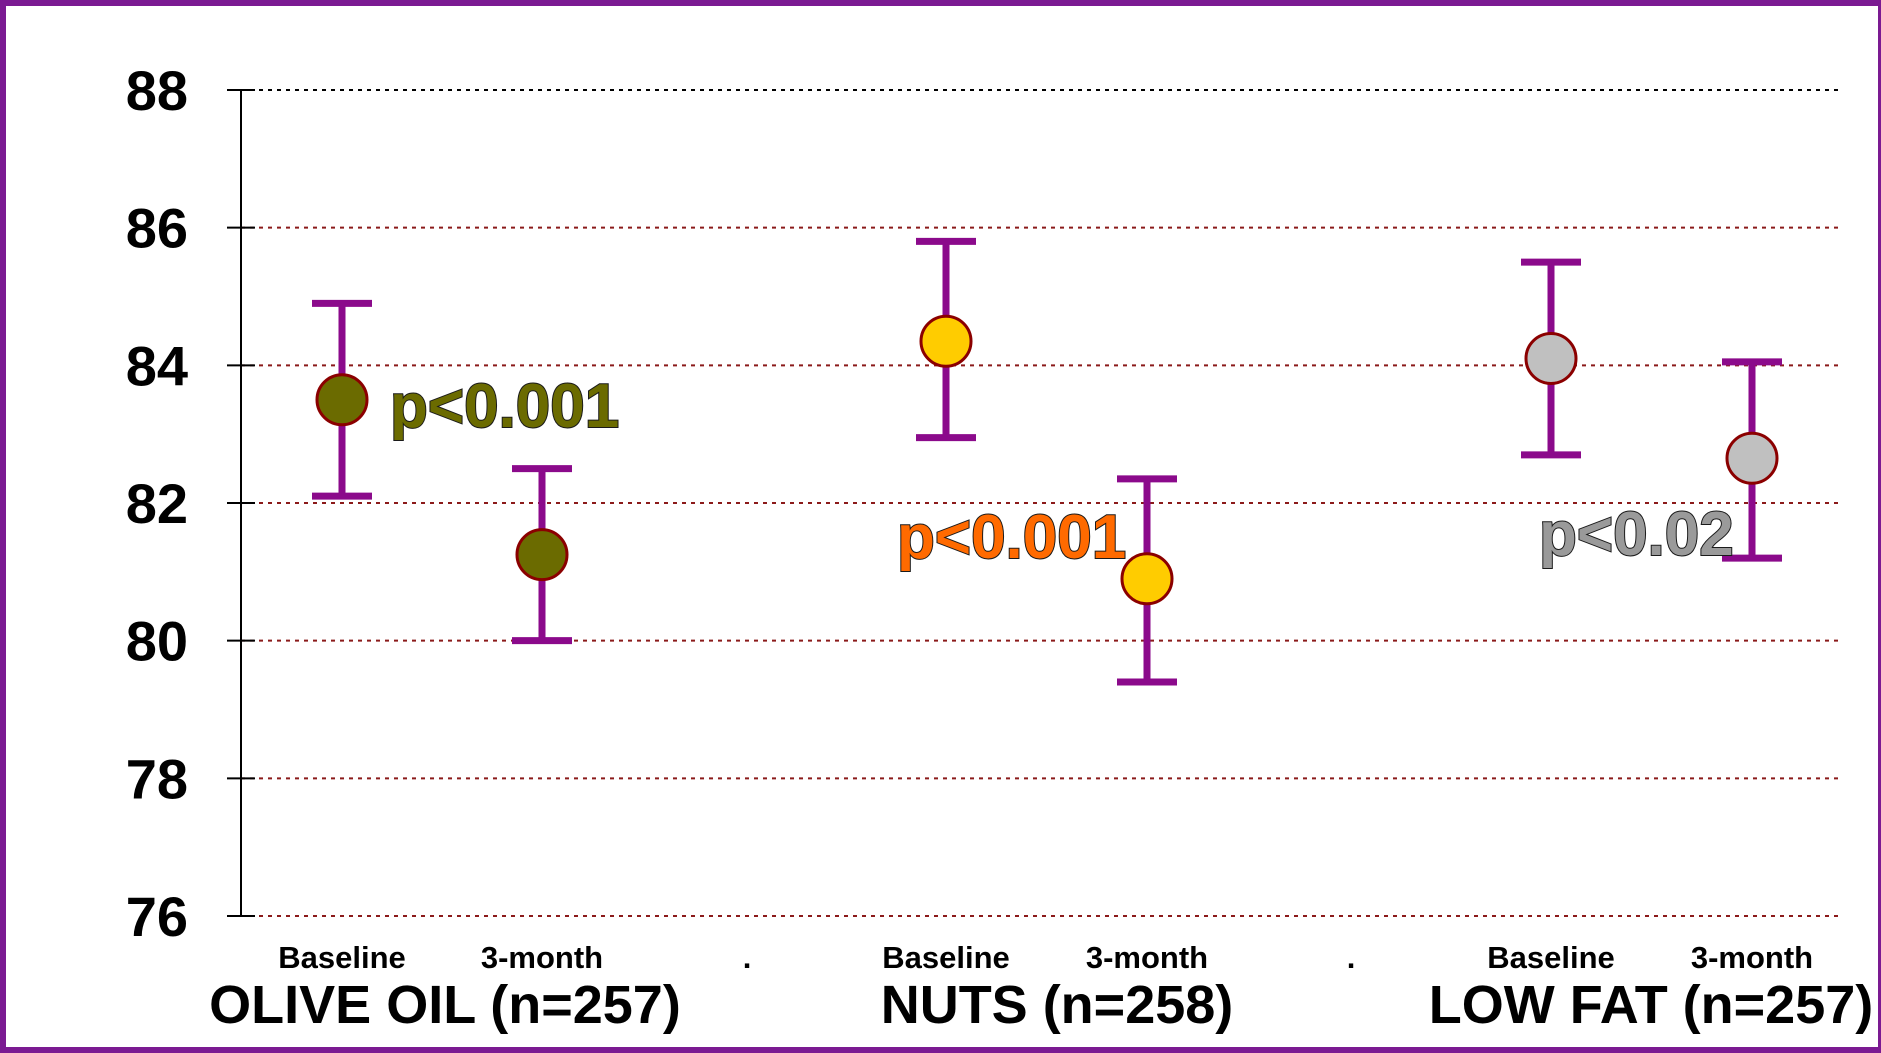  Describe the element at coordinates (157, 778) in the screenshot. I see `y-tick-label: 78` at that location.